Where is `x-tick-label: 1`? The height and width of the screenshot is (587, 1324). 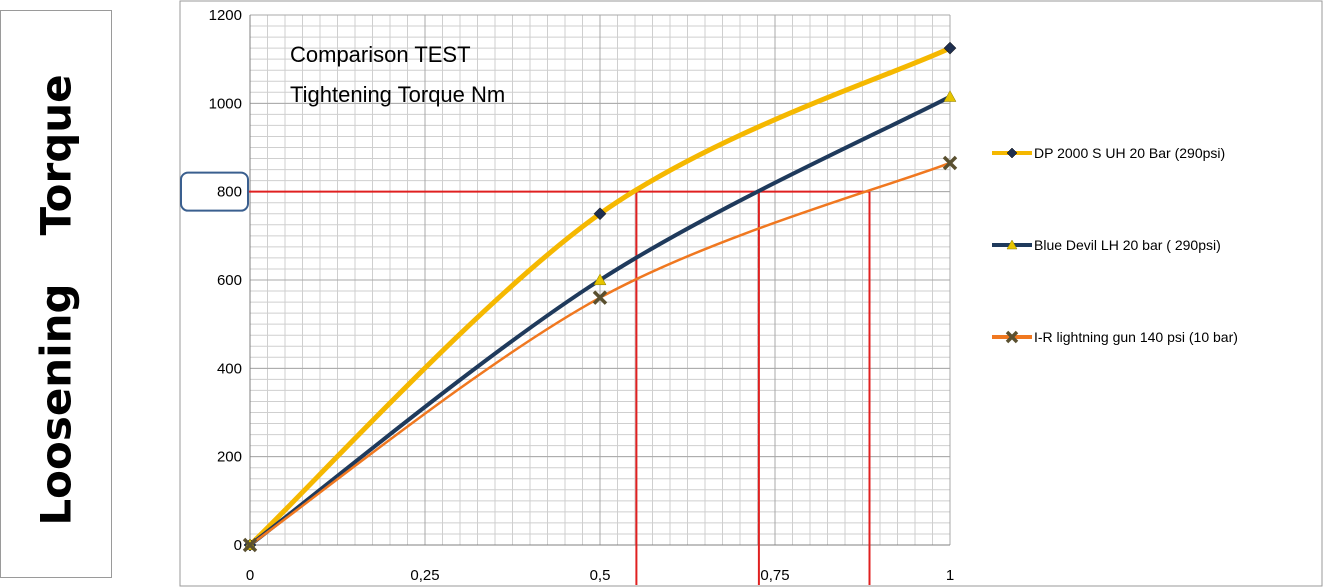 x-tick-label: 1 is located at coordinates (950, 575).